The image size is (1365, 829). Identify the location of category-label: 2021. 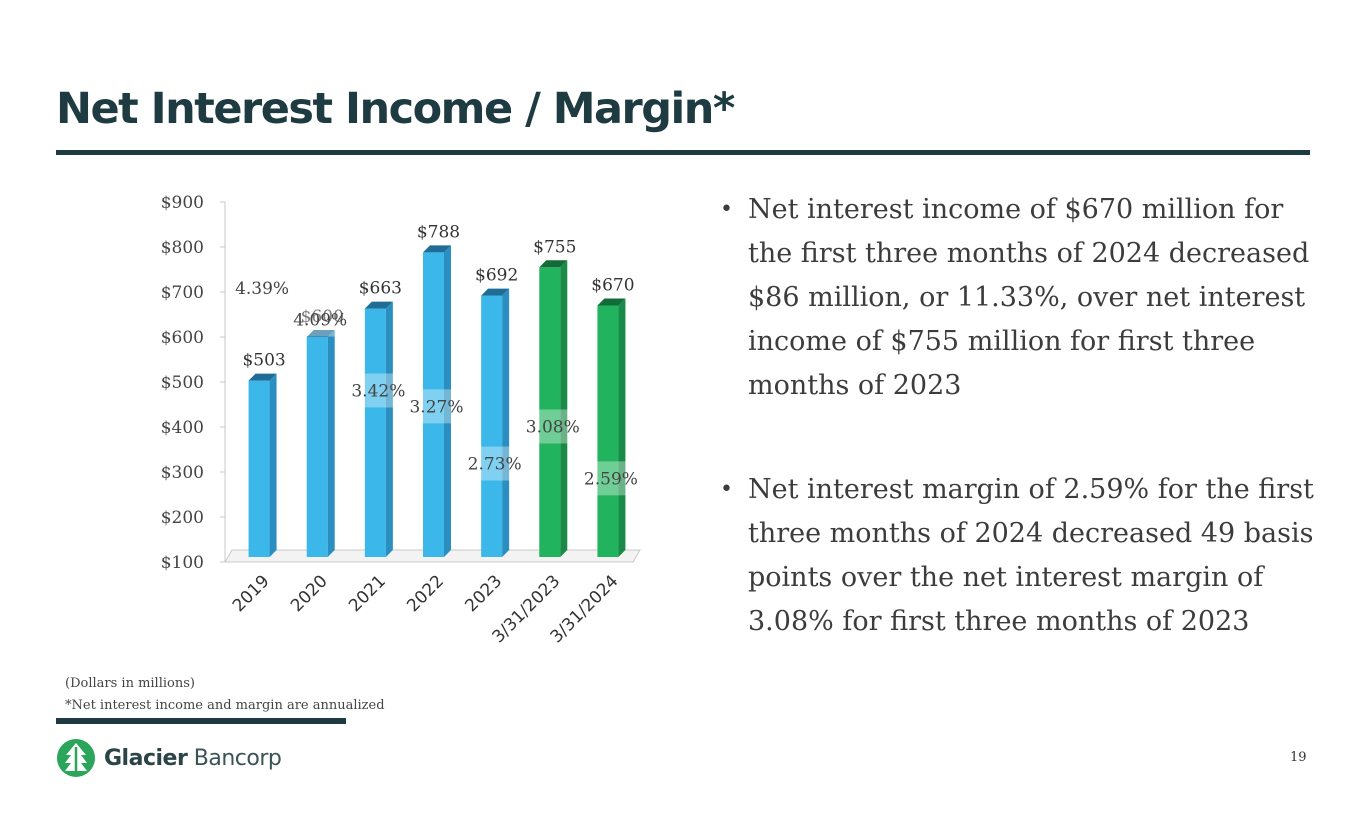
(367, 593).